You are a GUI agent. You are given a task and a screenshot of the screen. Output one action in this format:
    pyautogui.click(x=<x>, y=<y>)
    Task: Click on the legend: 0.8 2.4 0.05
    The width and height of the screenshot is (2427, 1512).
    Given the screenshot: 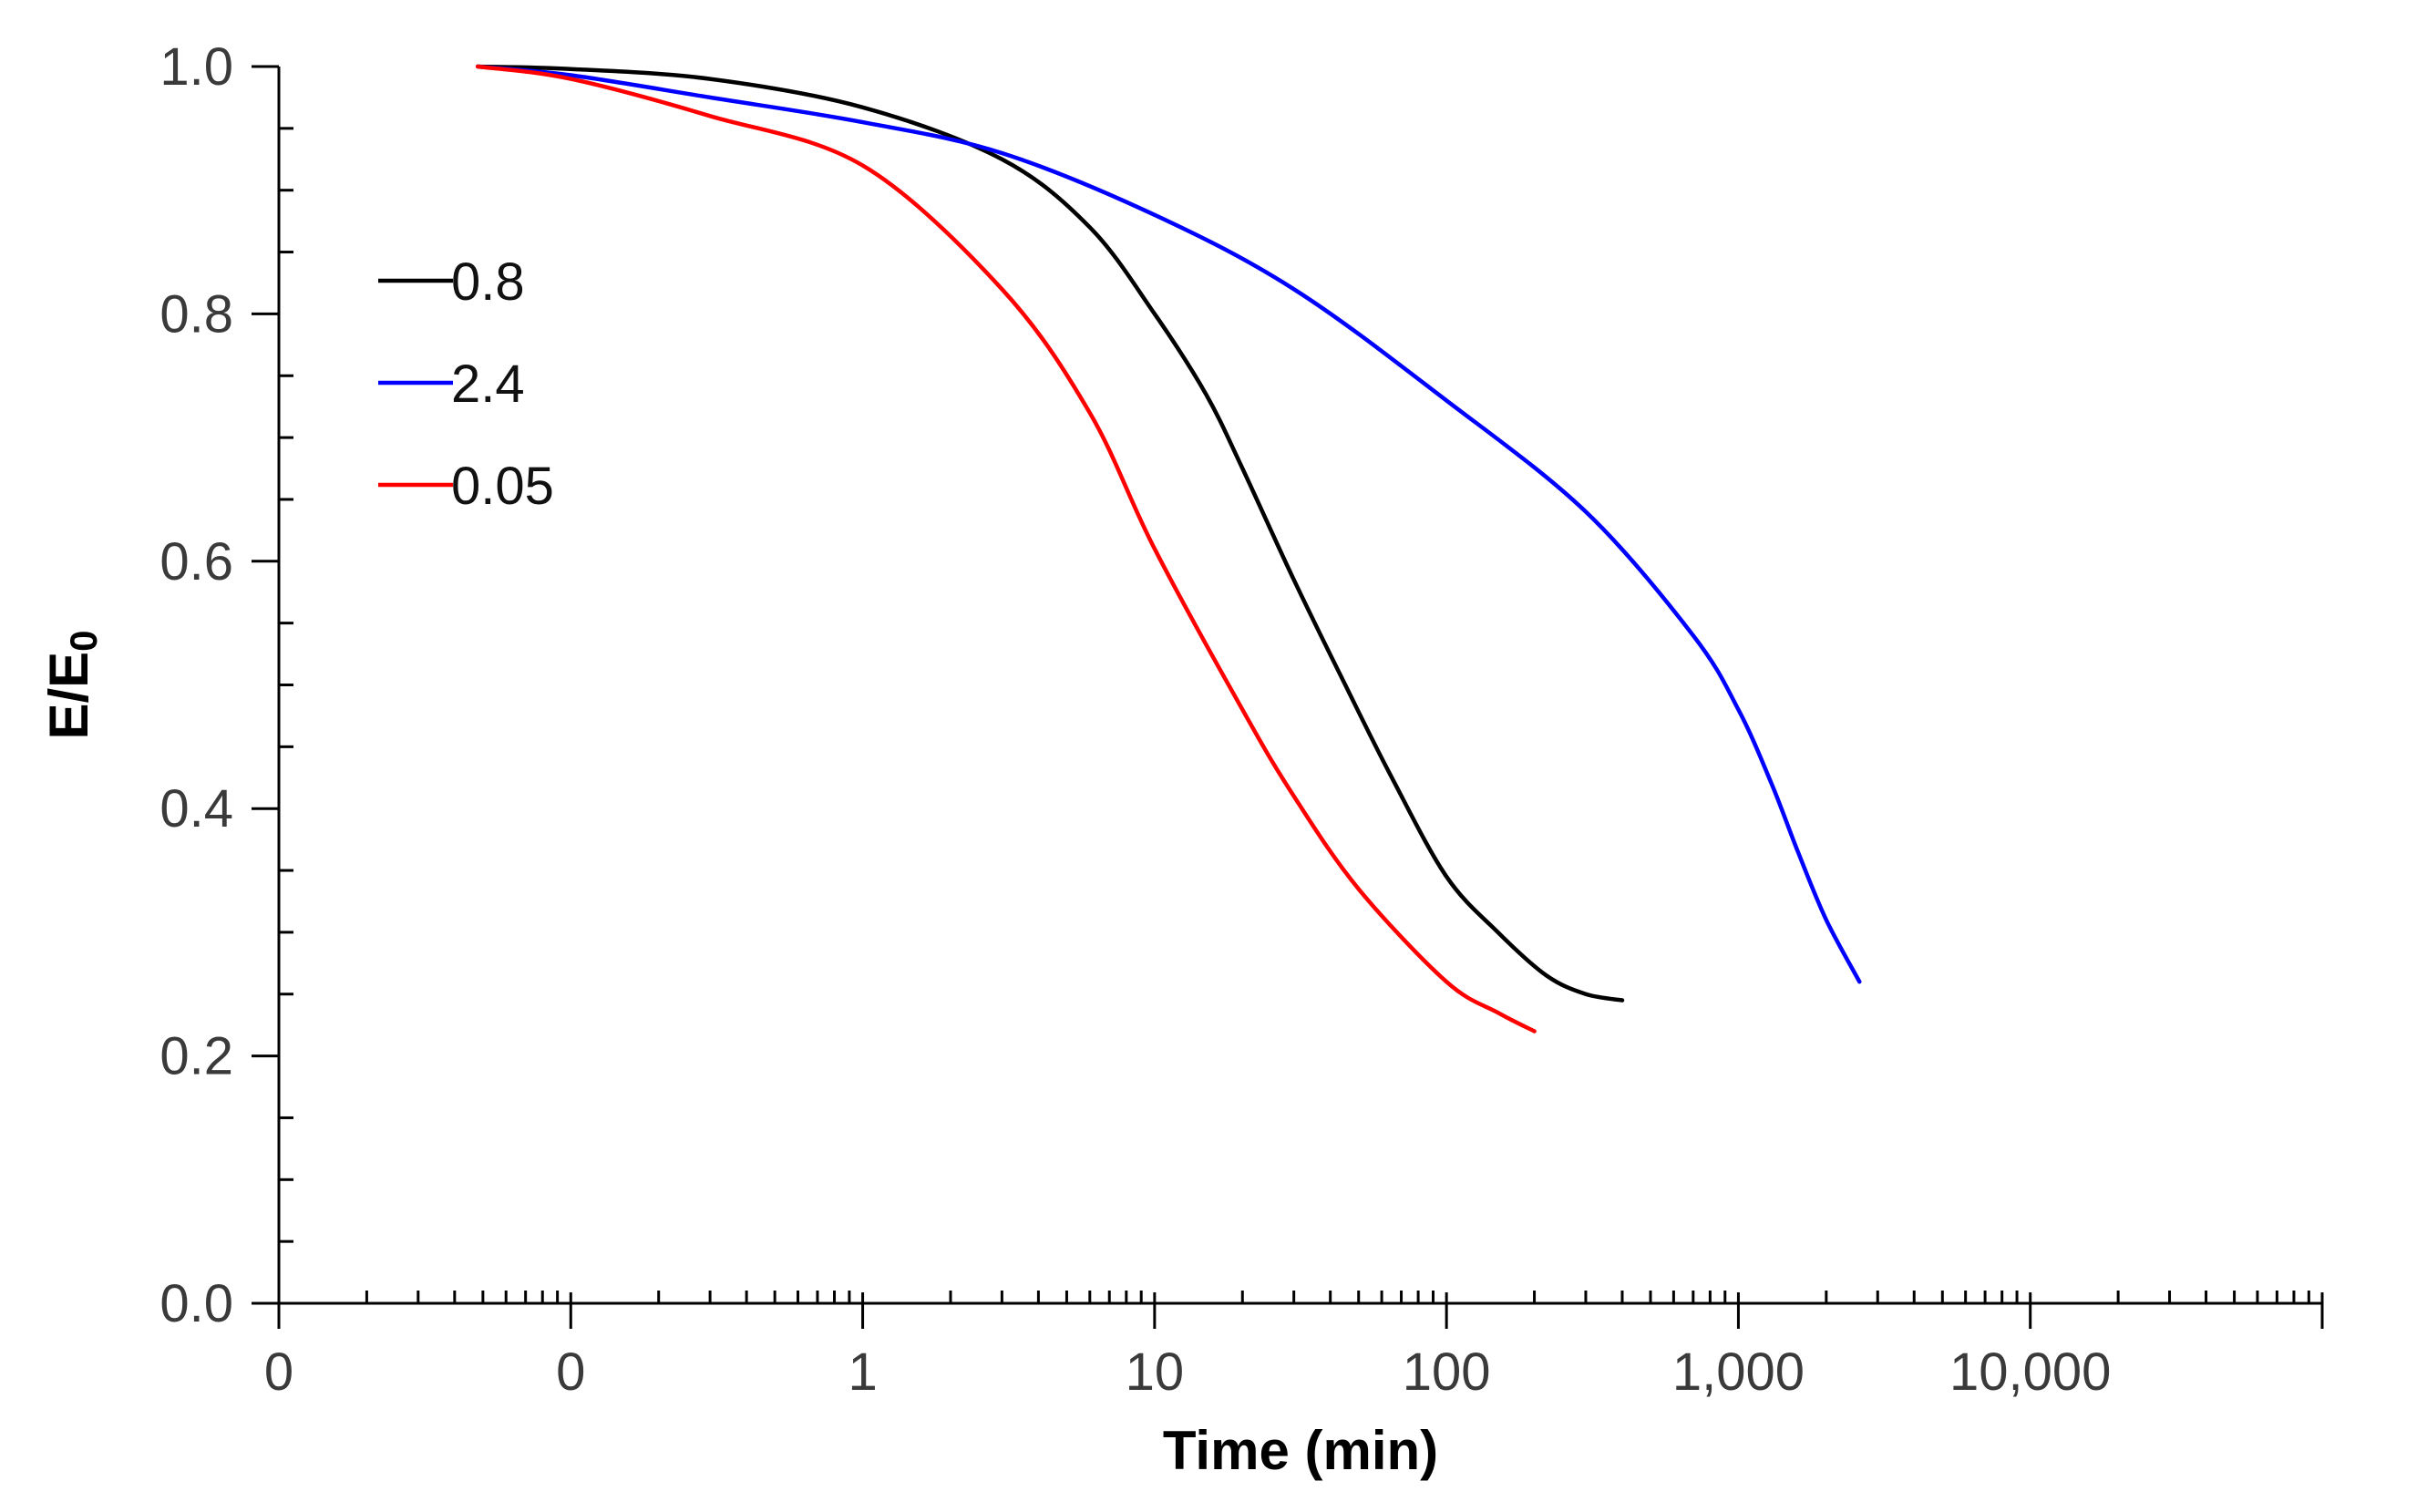 What is the action you would take?
    pyautogui.click(x=466, y=384)
    